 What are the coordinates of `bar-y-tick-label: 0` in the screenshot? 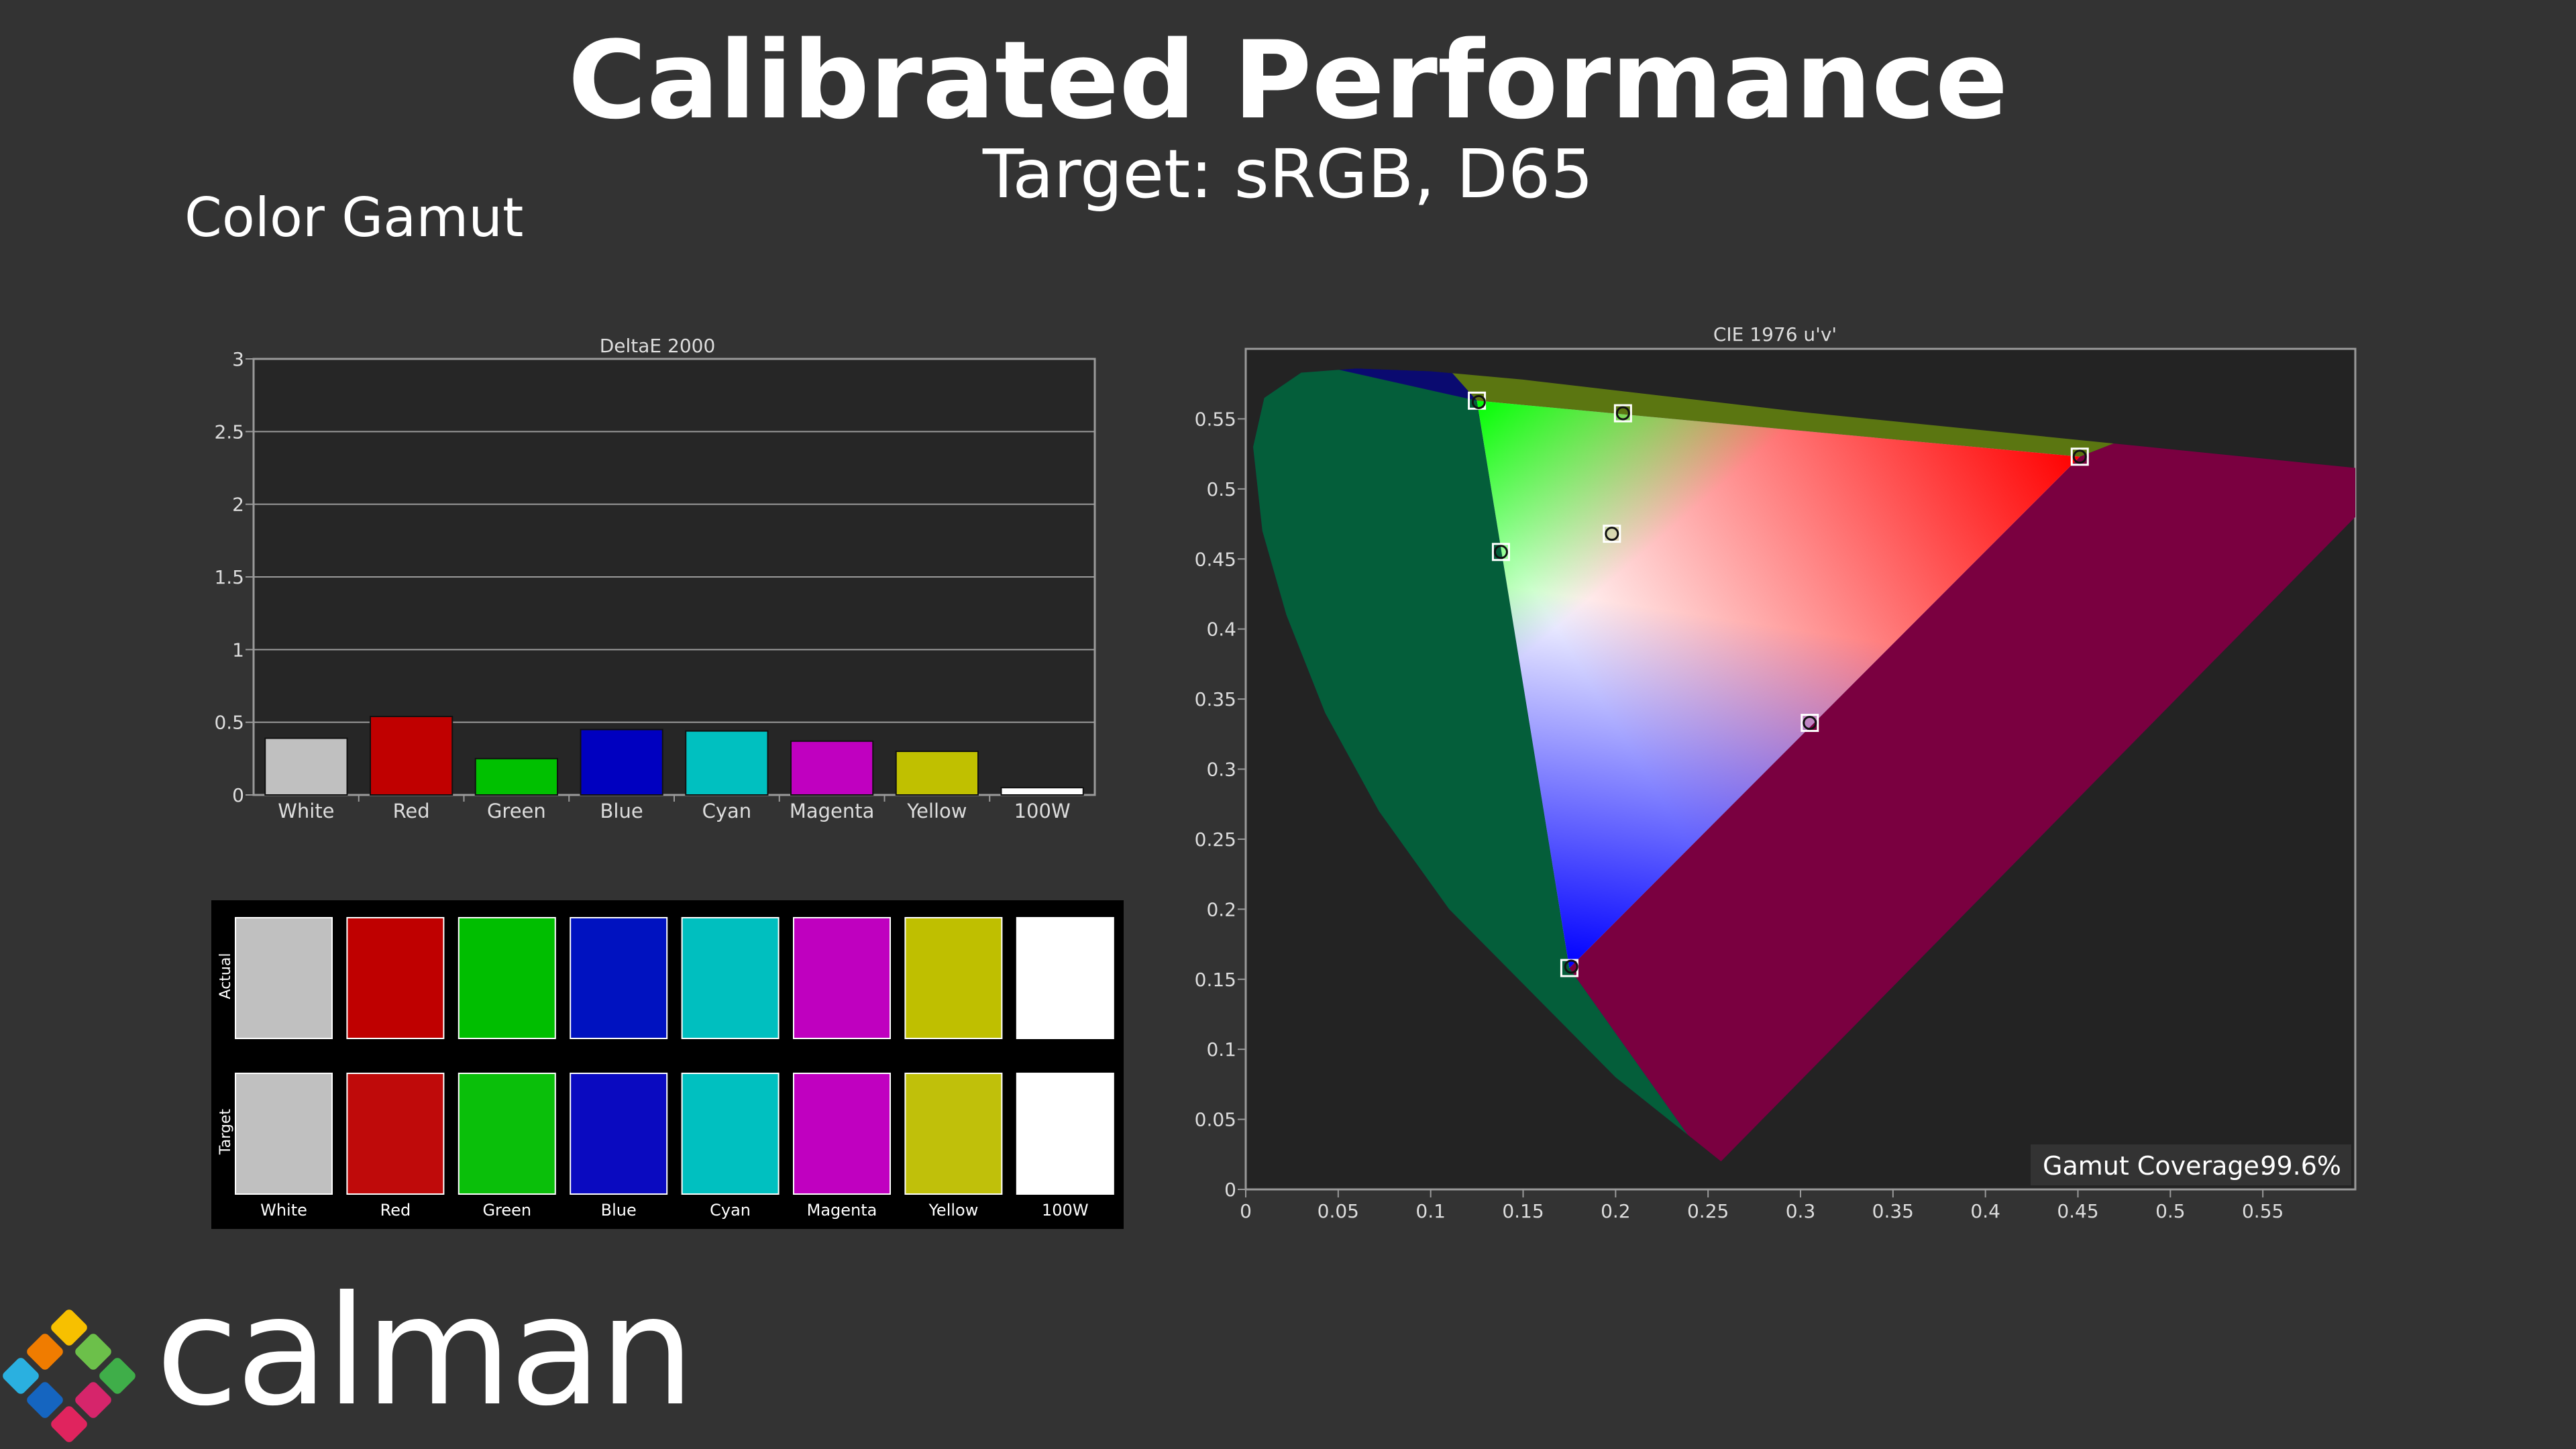 It's located at (238, 795).